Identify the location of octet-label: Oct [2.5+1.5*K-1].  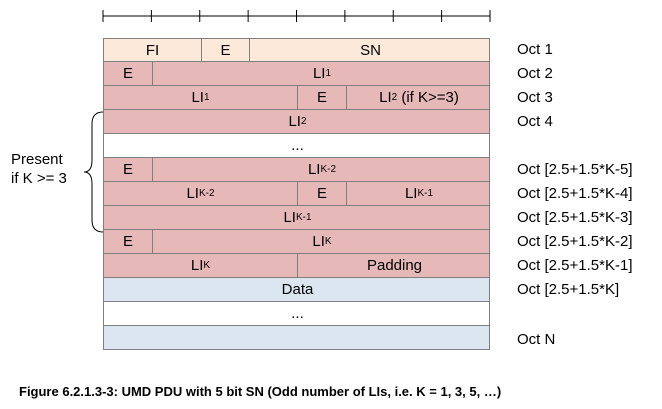
(575, 265).